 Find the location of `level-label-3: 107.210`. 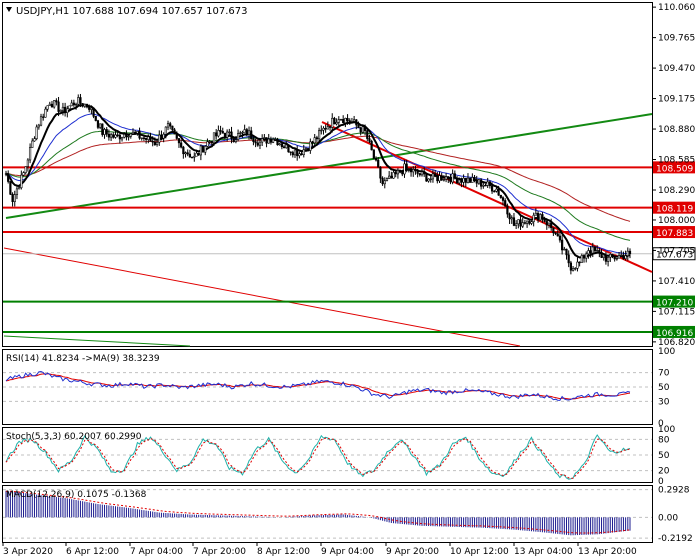

level-label-3: 107.210 is located at coordinates (674, 304).